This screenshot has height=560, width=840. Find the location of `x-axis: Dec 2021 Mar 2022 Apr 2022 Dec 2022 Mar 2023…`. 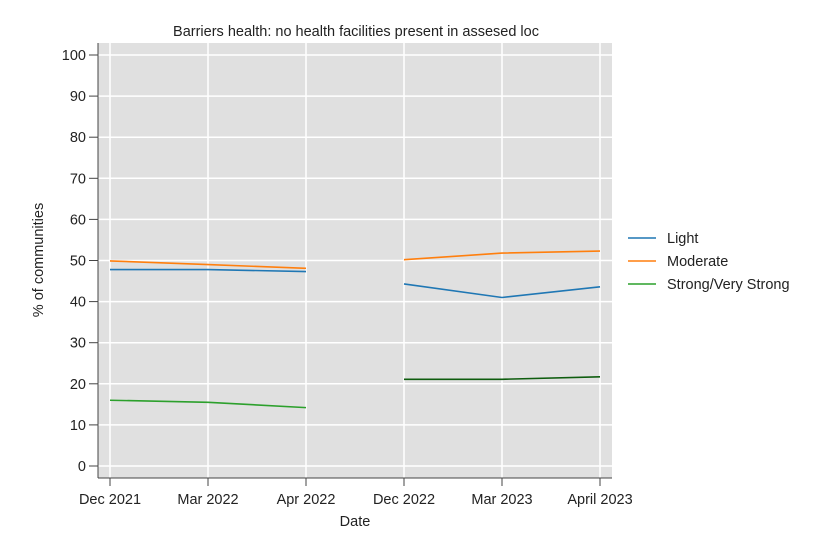

x-axis: Dec 2021 Mar 2022 Apr 2022 Dec 2022 Mar 2023… is located at coordinates (356, 492).